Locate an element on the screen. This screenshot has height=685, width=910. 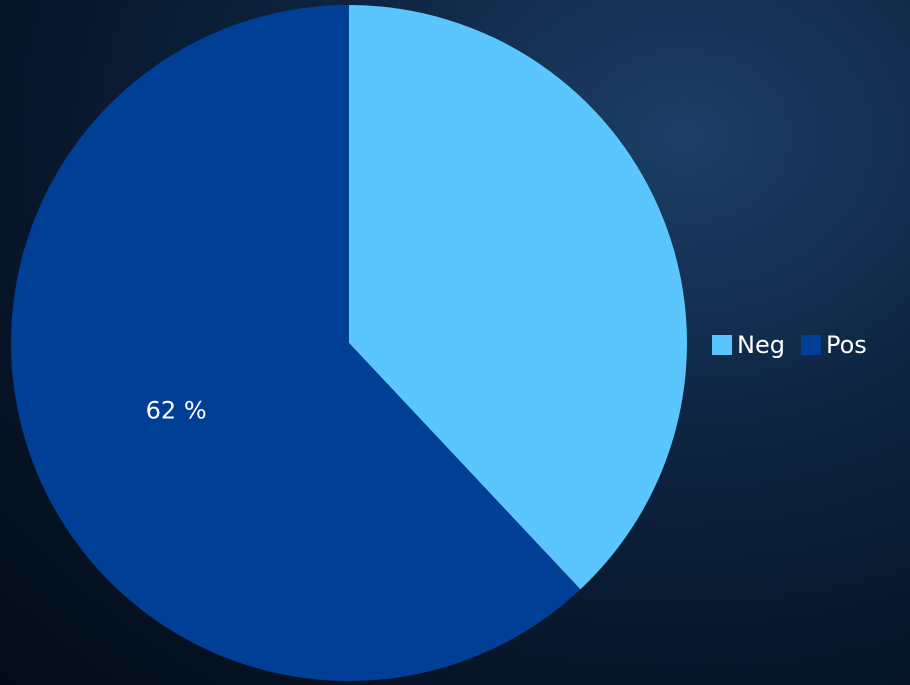
data-label: 62 % is located at coordinates (176, 410).